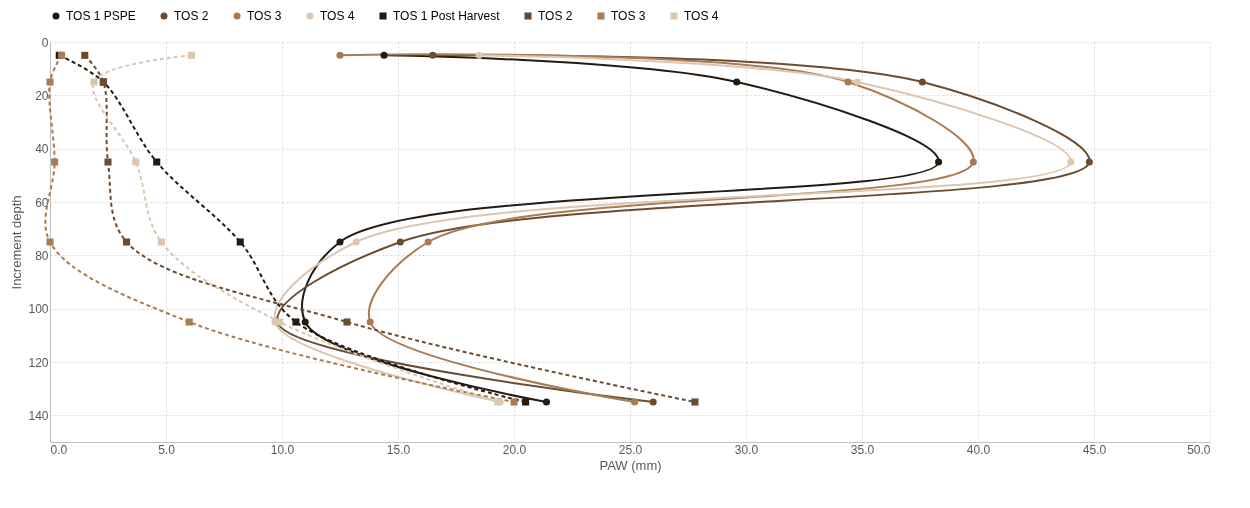 The image size is (1250, 508). Describe the element at coordinates (746, 449) in the screenshot. I see `x-tick-label: 30.0` at that location.